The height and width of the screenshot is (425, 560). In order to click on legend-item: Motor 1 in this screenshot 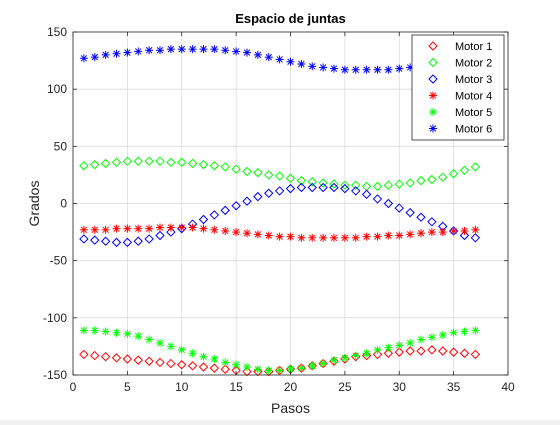, I will do `click(460, 47)`.